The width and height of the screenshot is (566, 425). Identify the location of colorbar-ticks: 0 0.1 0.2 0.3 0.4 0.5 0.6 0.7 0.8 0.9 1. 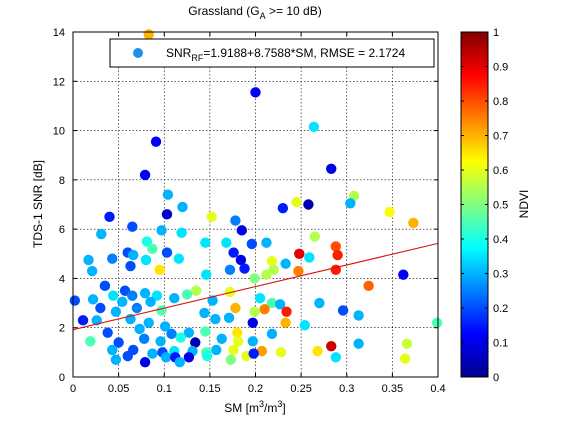
(484, 205).